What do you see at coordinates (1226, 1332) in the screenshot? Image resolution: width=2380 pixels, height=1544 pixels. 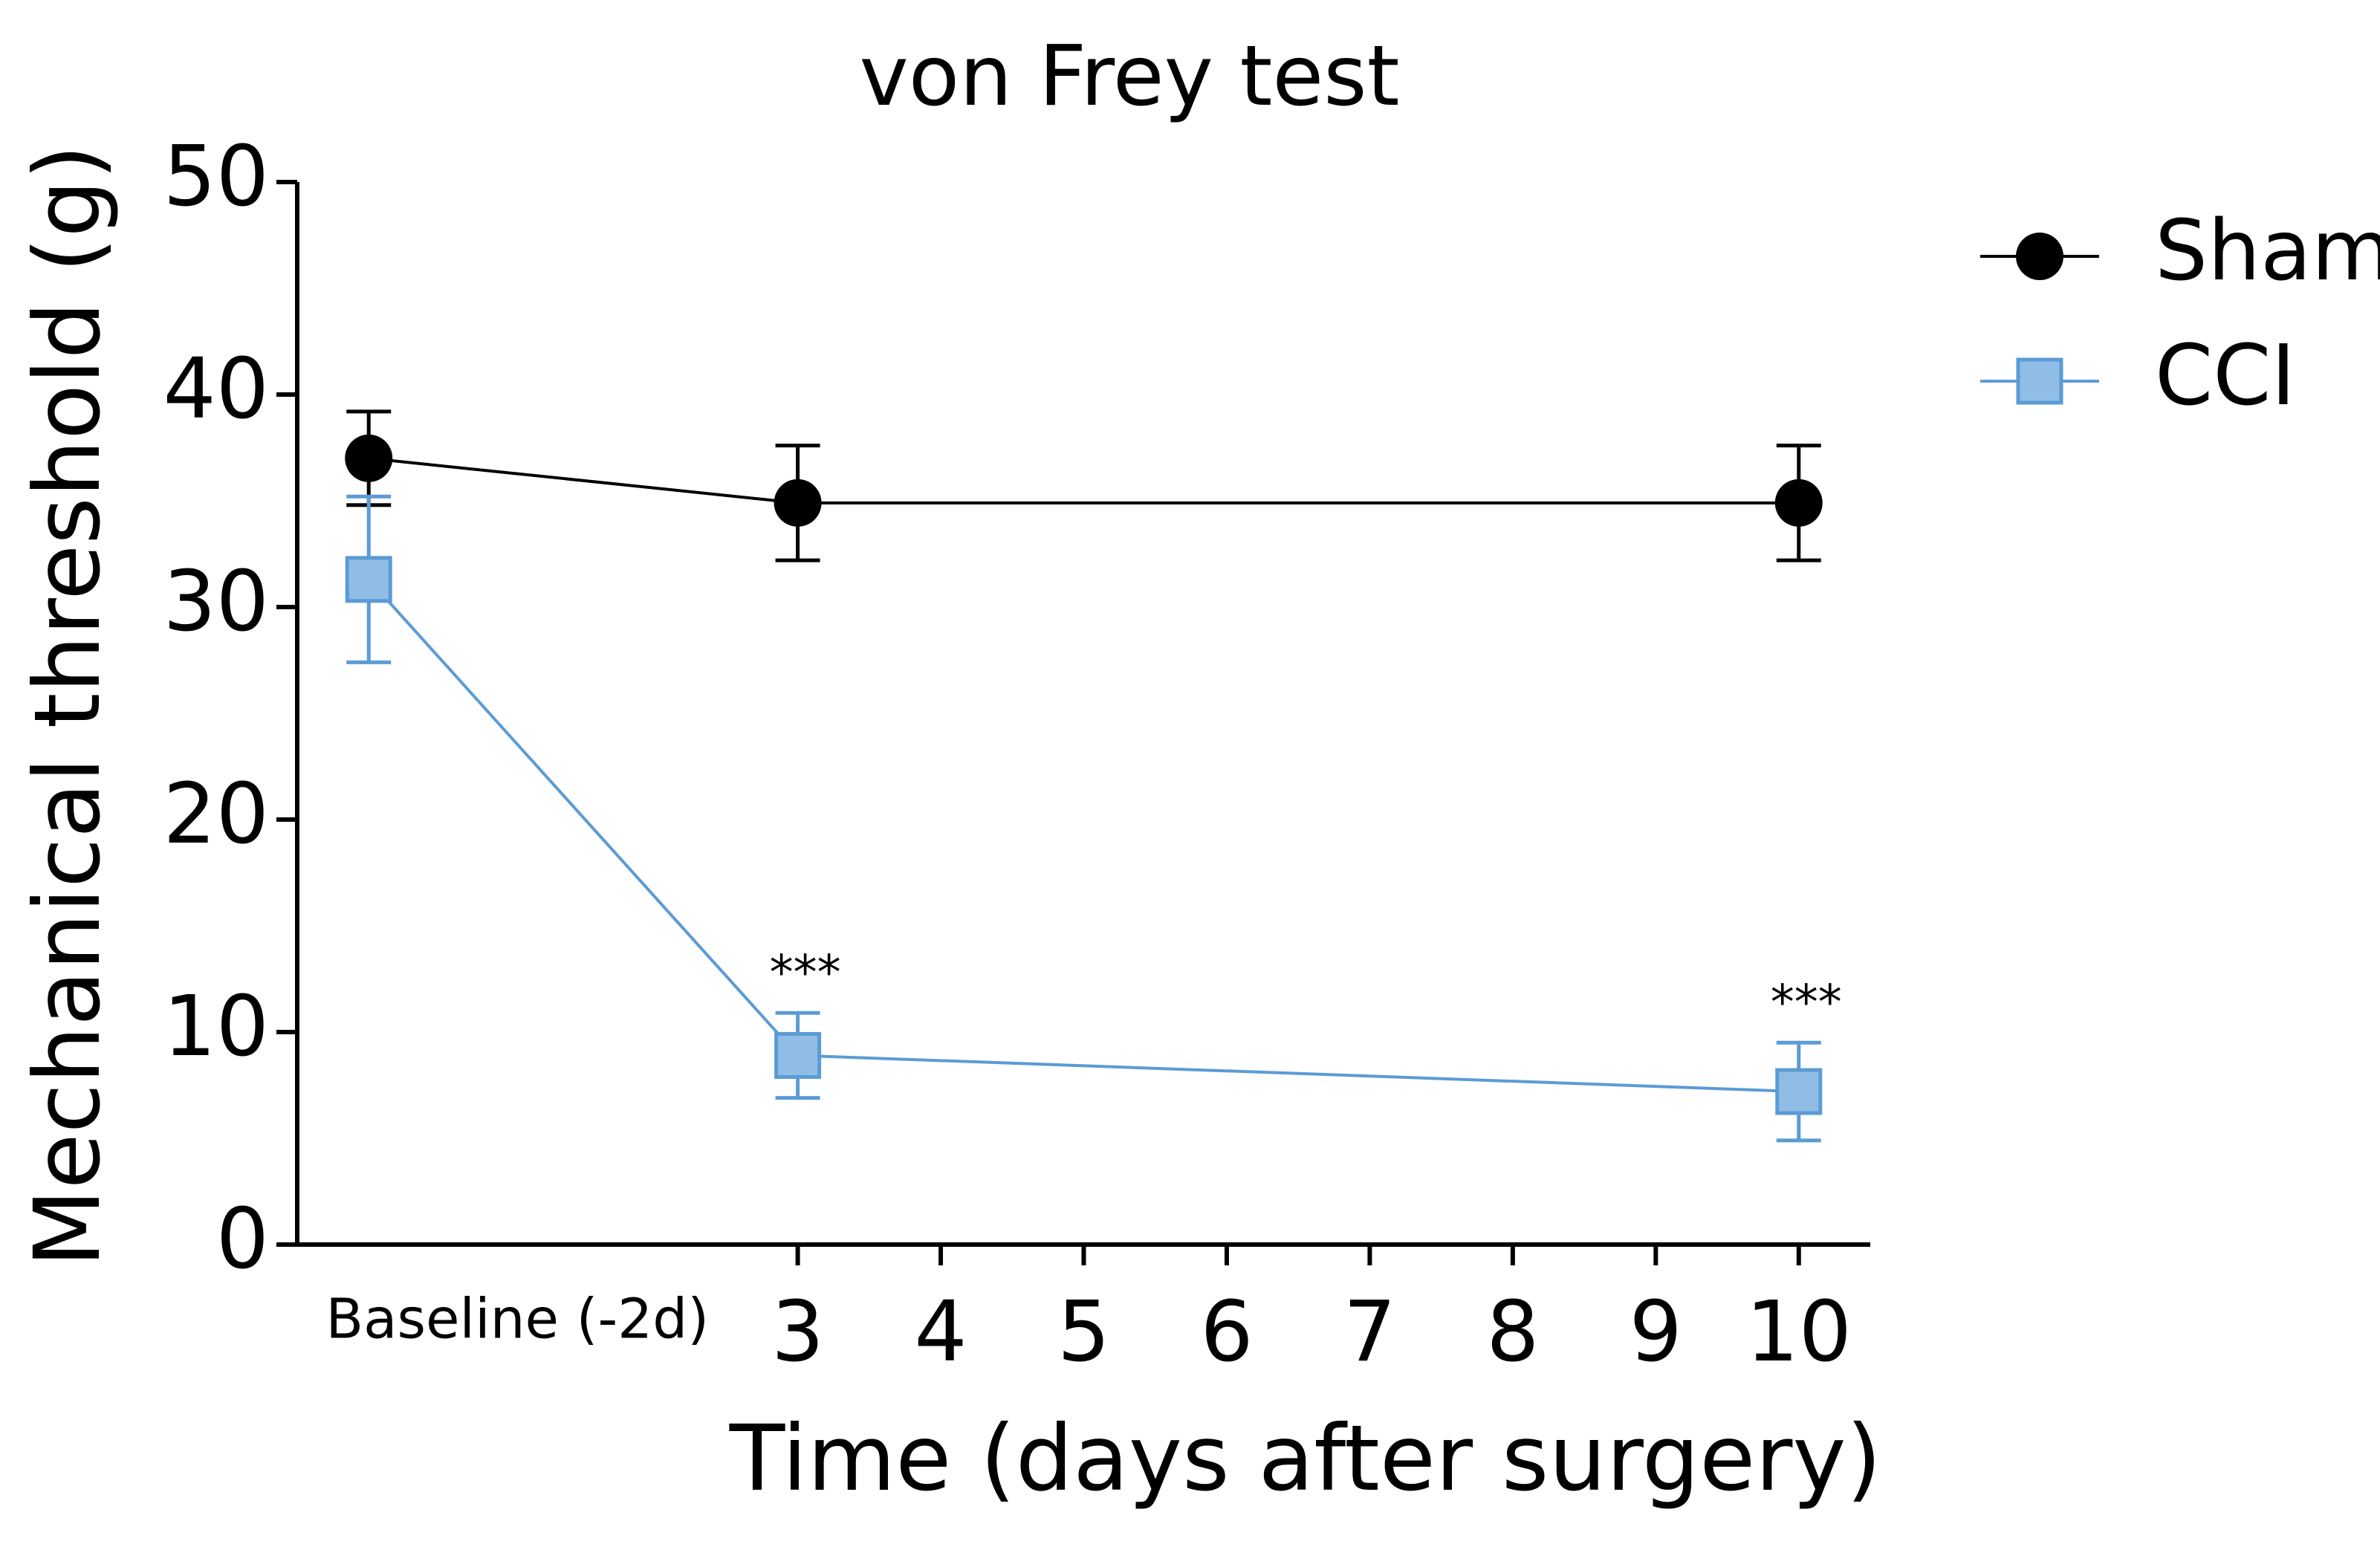 I see `x-tick-label: 6` at bounding box center [1226, 1332].